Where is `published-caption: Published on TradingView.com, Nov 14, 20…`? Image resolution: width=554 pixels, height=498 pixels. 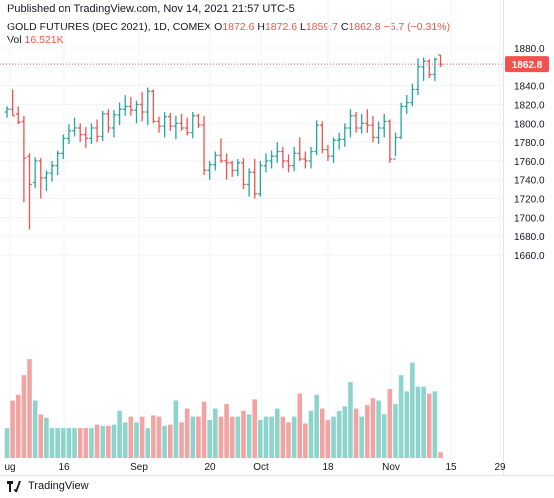
published-caption: Published on TradingView.com, Nov 14, 20… is located at coordinates (151, 9).